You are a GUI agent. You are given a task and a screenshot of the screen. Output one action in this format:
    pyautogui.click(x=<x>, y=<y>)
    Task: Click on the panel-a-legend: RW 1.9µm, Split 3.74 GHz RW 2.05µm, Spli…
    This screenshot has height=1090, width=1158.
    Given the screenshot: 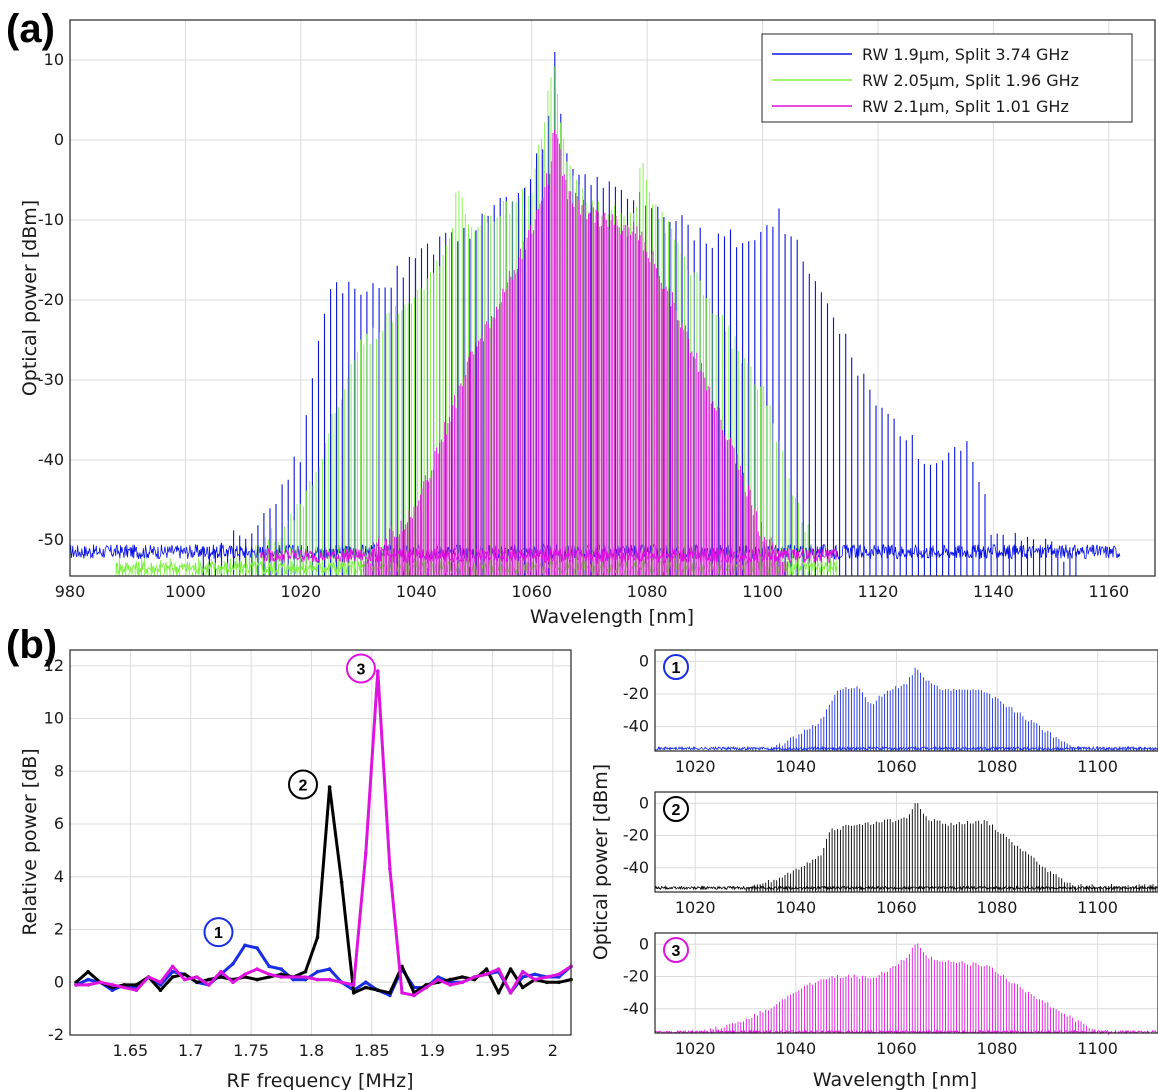 What is the action you would take?
    pyautogui.click(x=947, y=78)
    